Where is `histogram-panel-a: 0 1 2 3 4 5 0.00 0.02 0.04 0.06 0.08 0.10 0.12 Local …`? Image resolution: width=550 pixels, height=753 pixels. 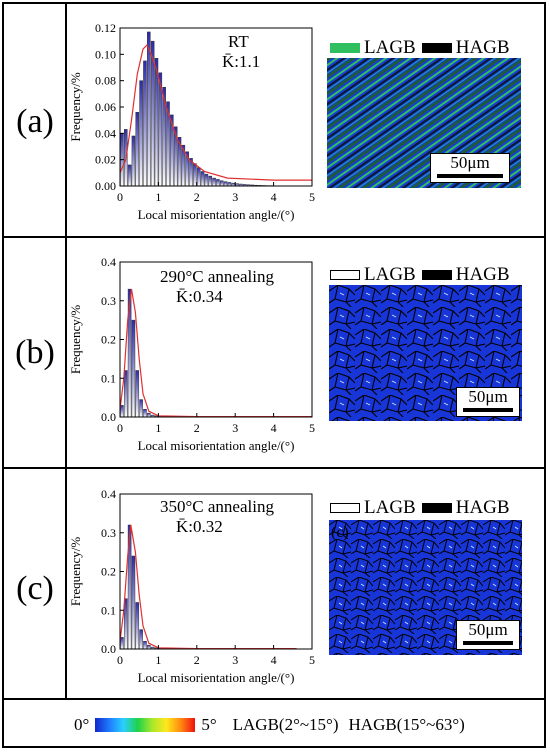
histogram-panel-a: 0 1 2 3 4 5 0.00 0.02 0.04 0.06 0.08 0.10 0.12 Local … is located at coordinates (196, 120).